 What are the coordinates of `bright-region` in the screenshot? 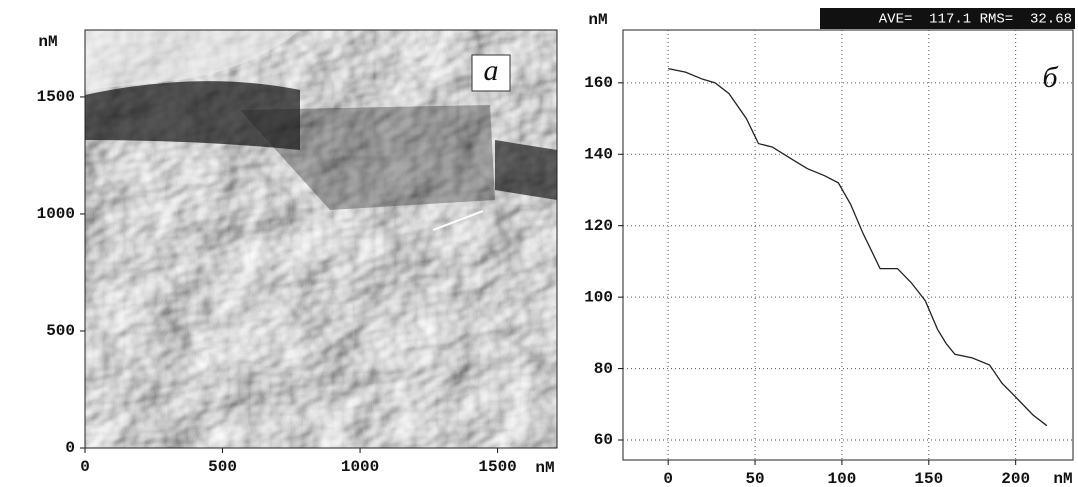 It's located at (192, 60).